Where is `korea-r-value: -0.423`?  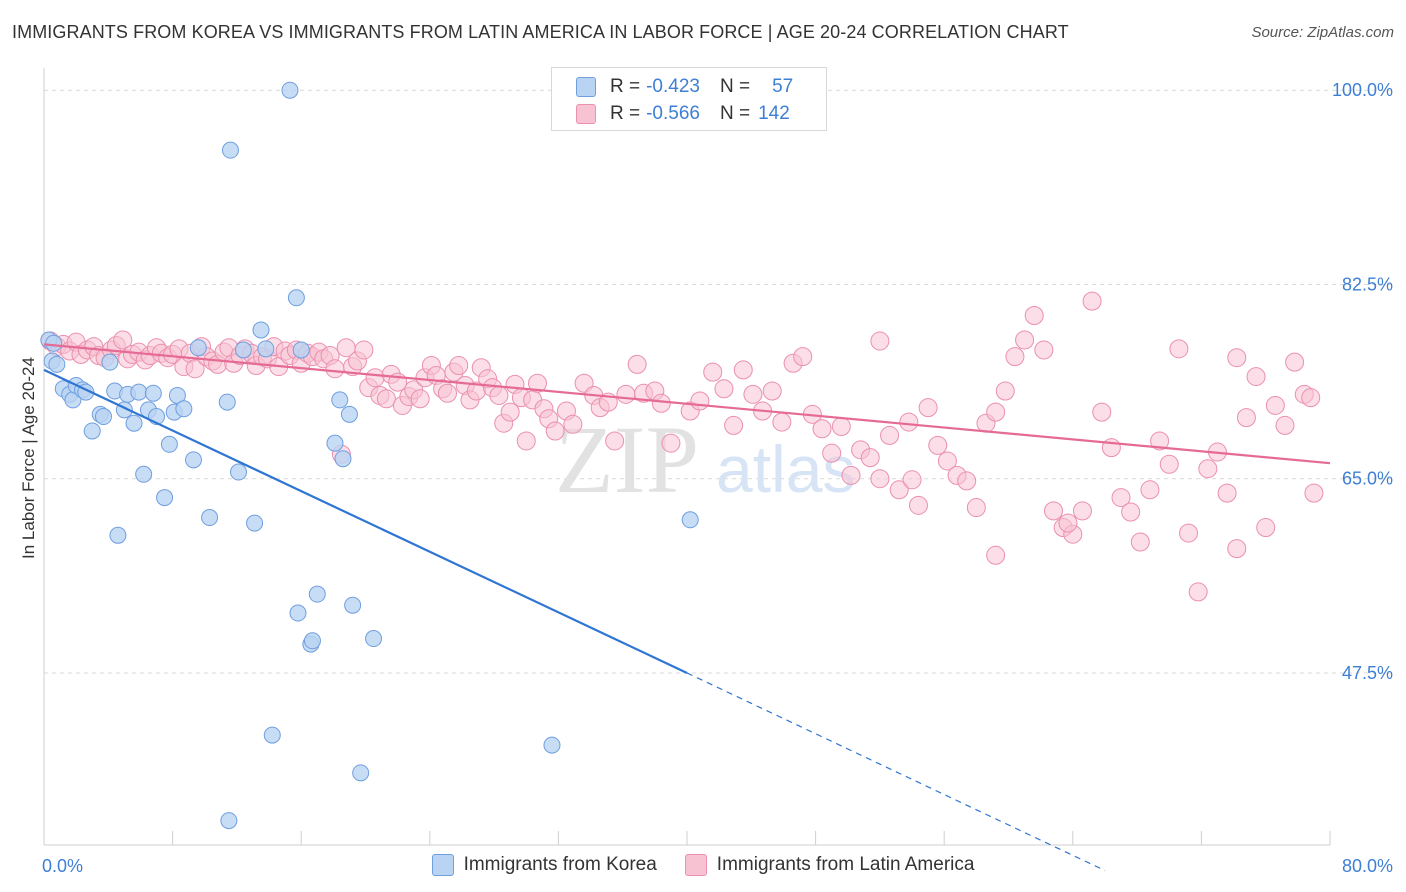 korea-r-value: -0.423 is located at coordinates (673, 86).